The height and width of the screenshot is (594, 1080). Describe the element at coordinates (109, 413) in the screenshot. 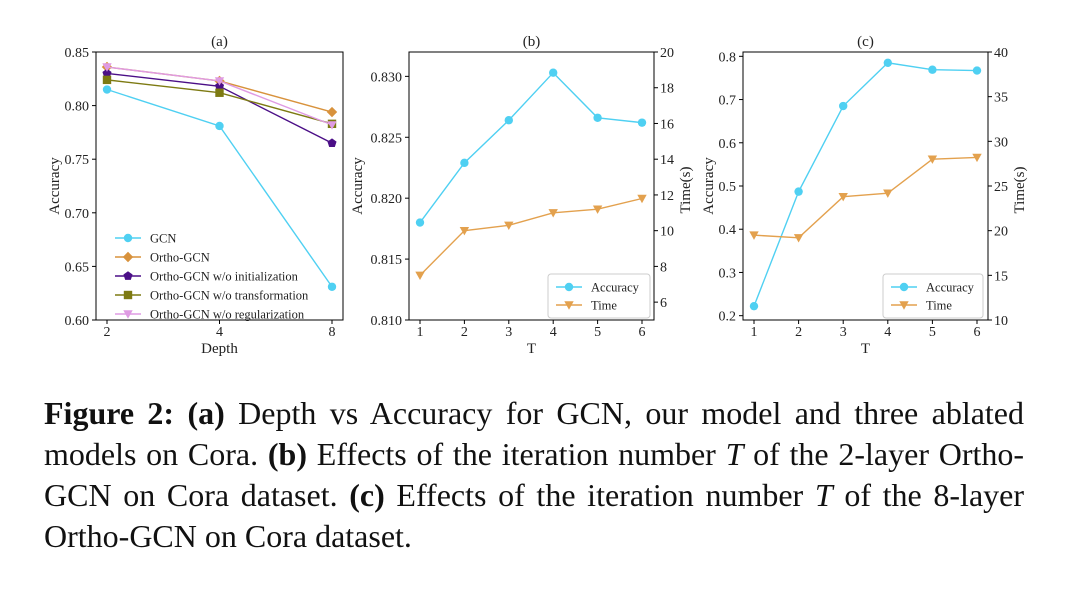

I see `caption-label: Figure 2:` at that location.